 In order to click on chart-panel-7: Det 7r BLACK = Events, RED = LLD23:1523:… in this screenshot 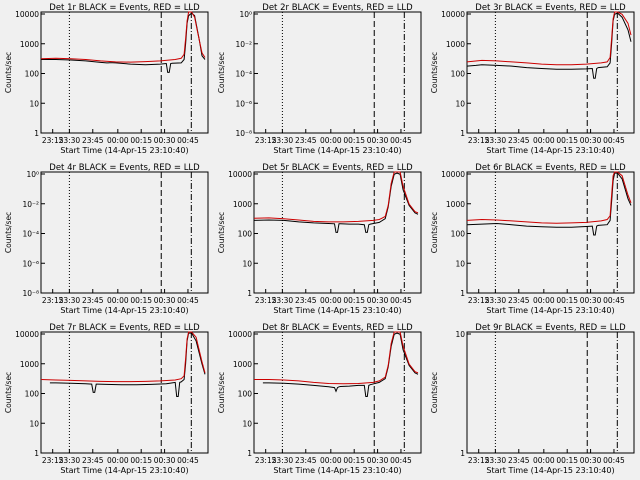, I will do `click(106, 399)`.